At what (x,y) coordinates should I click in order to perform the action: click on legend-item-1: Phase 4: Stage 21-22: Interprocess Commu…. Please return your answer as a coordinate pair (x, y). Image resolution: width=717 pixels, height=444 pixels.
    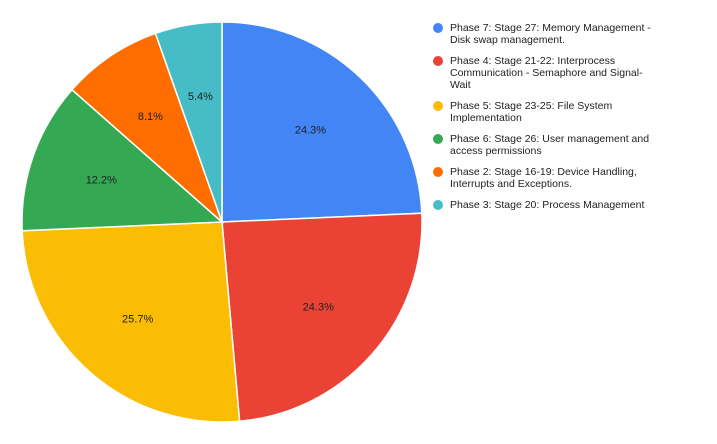
    Looking at the image, I should click on (571, 73).